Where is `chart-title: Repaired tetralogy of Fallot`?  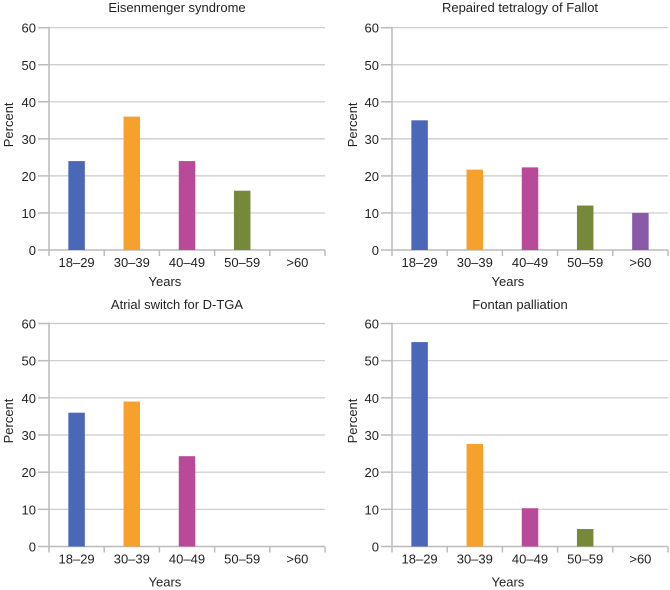 chart-title: Repaired tetralogy of Fallot is located at coordinates (520, 7).